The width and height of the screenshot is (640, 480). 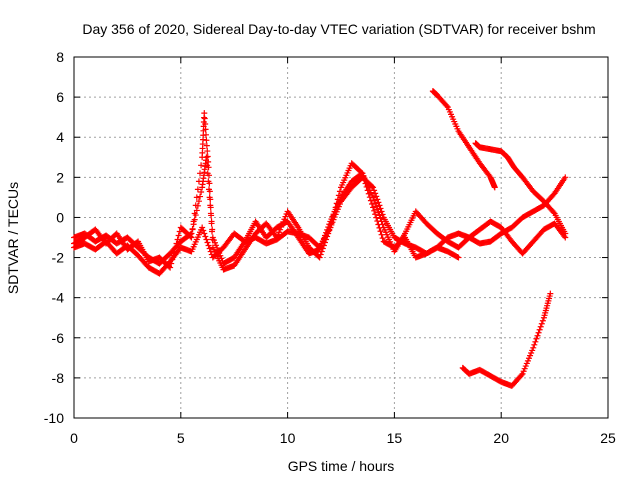 What do you see at coordinates (341, 466) in the screenshot?
I see `x-axis-label: GPS time / hours` at bounding box center [341, 466].